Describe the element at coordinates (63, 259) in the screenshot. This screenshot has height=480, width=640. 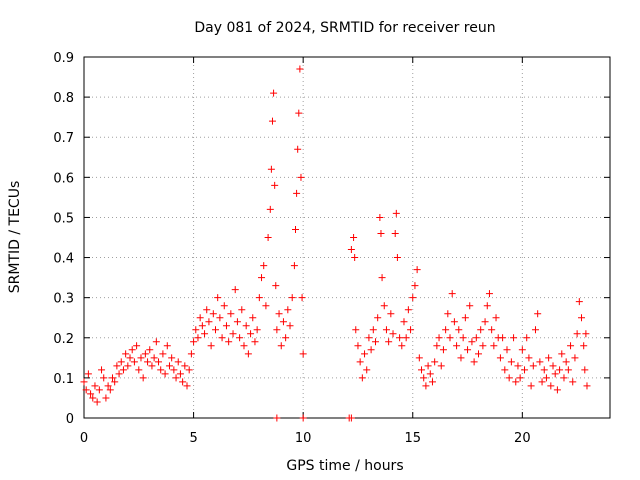
I see `y-tick-label: 0.4` at that location.